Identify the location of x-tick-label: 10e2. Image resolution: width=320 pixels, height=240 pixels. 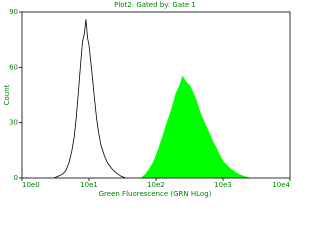
(156, 185).